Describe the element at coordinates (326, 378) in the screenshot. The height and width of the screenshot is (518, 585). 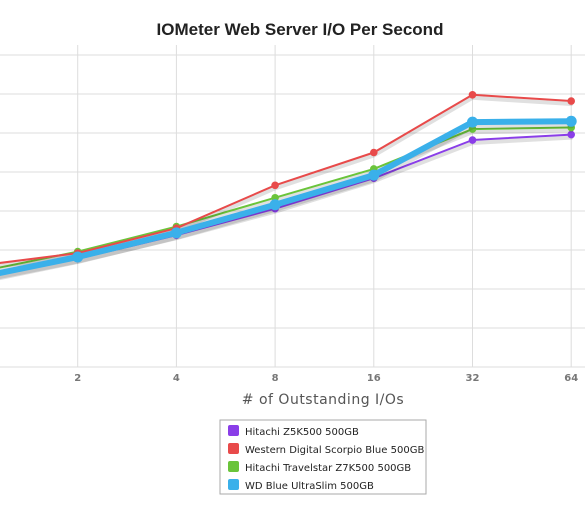
I see `x-tick-labels: 2 4 8 16 32 64` at that location.